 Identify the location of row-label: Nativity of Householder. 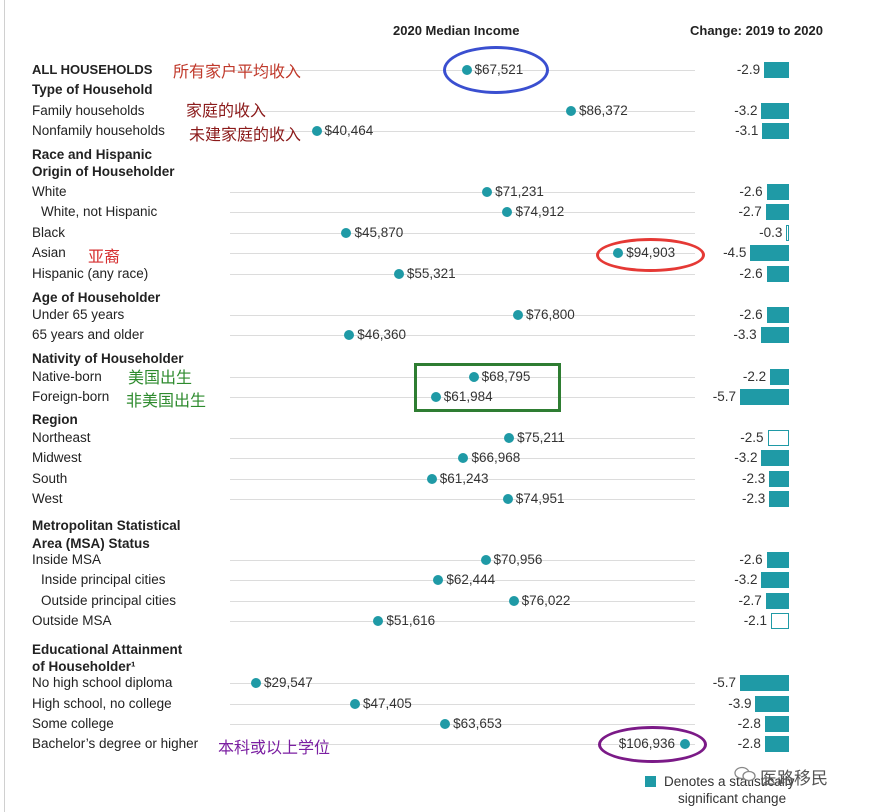
(108, 358).